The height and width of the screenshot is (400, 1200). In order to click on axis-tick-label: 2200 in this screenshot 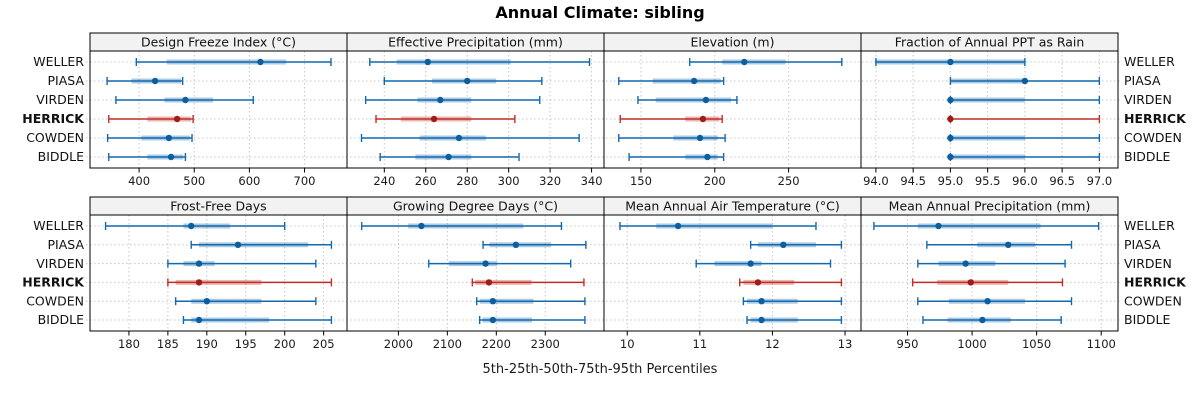, I will do `click(496, 344)`.